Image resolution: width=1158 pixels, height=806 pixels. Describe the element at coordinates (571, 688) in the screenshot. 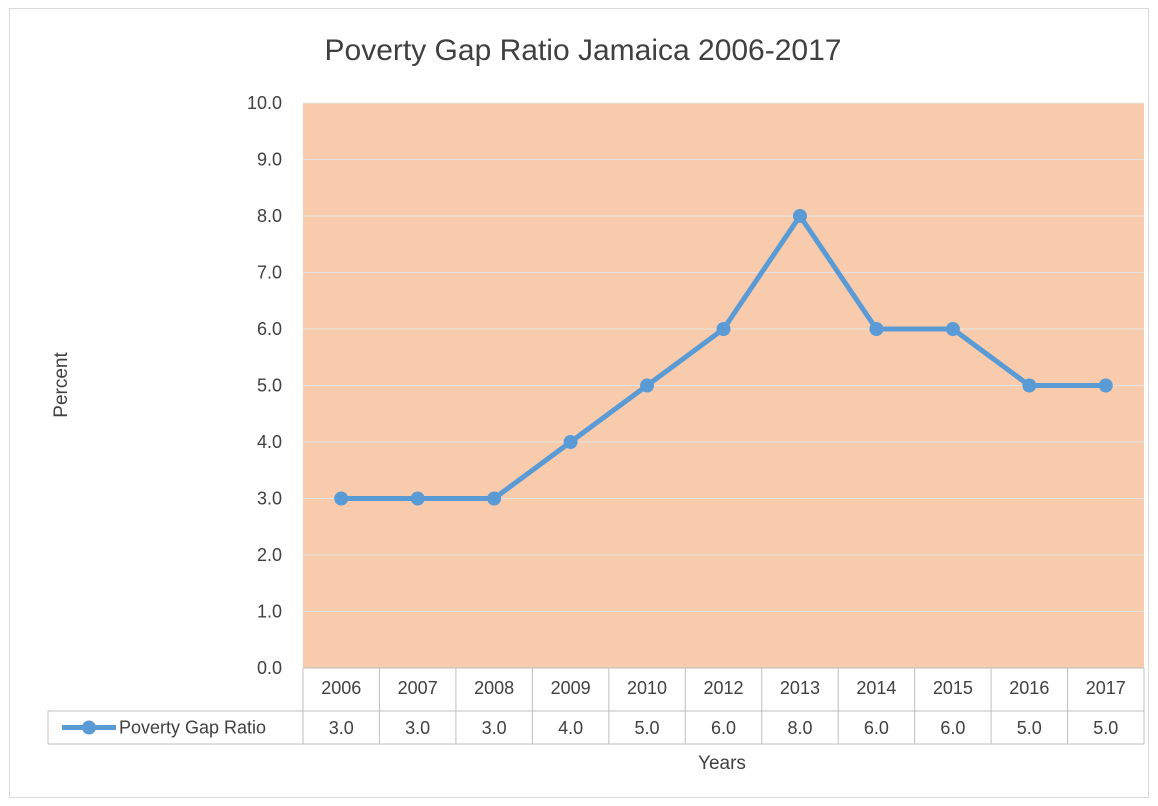

I see `x-tick-label: 2009` at that location.